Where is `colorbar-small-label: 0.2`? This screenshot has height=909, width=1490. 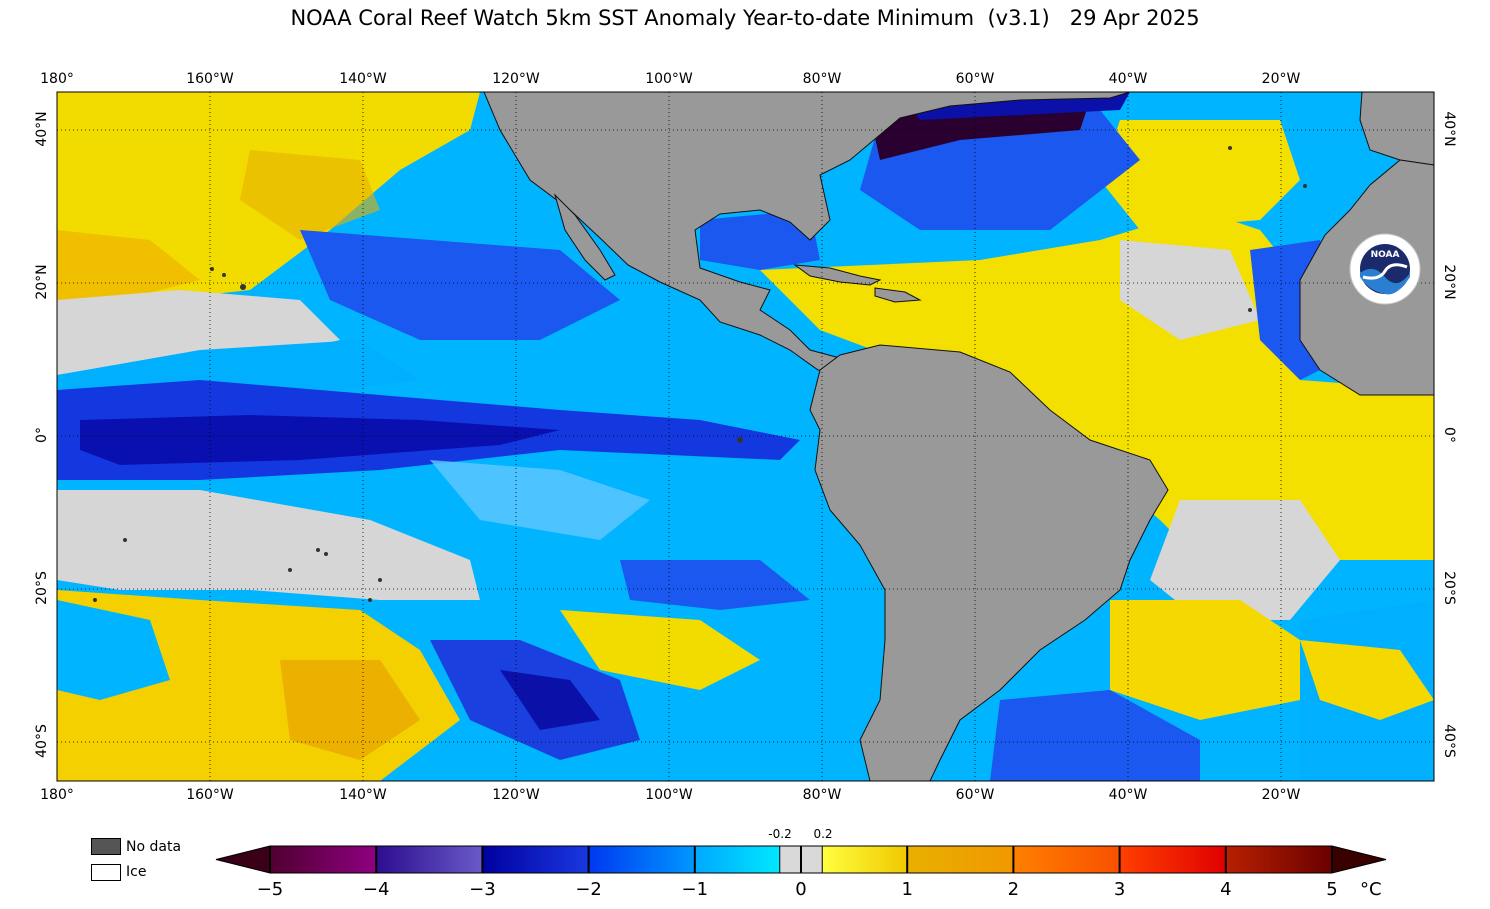 colorbar-small-label: 0.2 is located at coordinates (823, 834).